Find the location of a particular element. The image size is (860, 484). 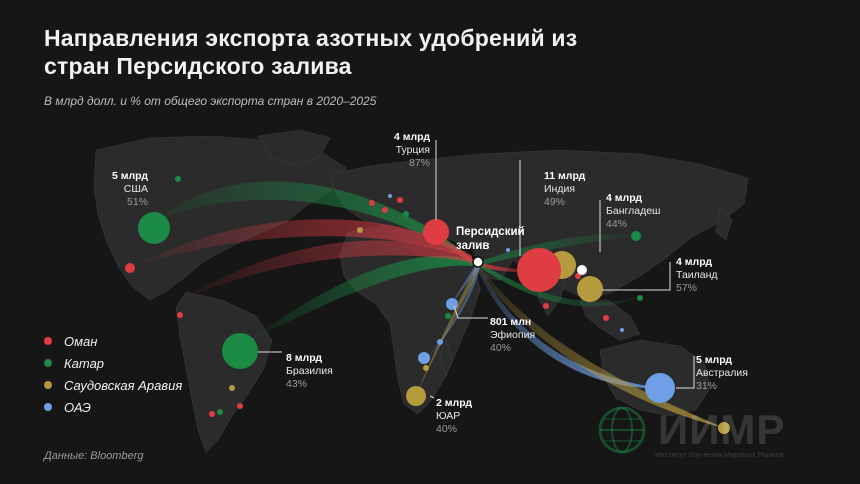

label-turkey: 4 млрд Турция 87% is located at coordinates (411, 150).